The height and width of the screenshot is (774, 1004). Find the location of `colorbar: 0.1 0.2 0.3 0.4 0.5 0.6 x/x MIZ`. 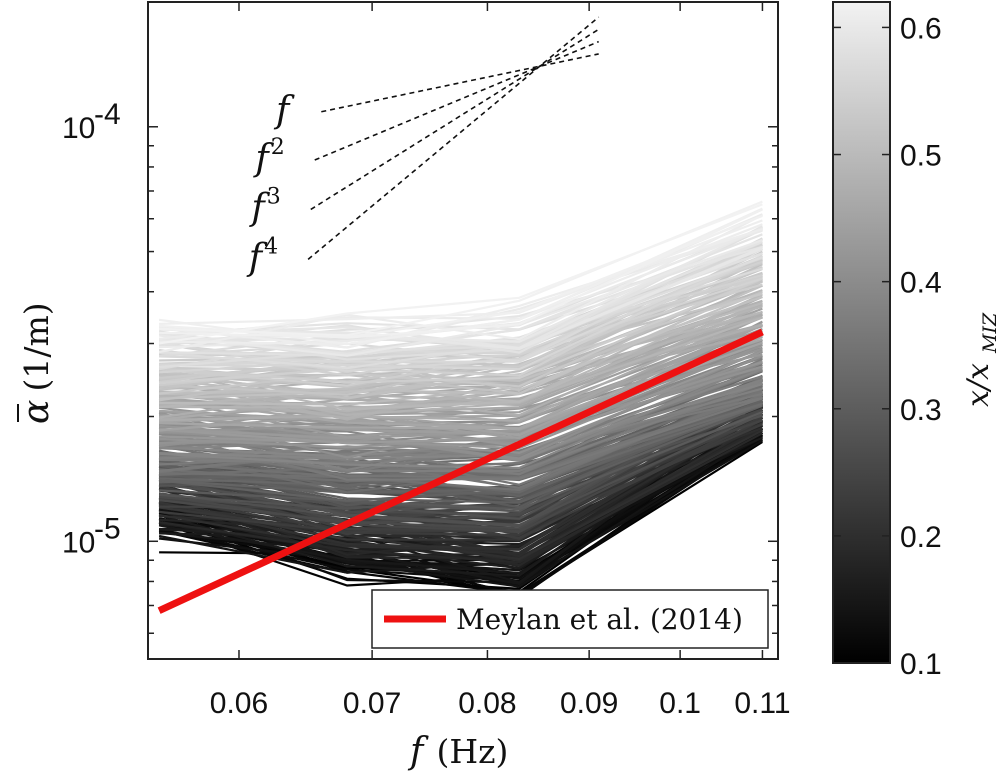

colorbar: 0.1 0.2 0.3 0.4 0.5 0.6 x/x MIZ is located at coordinates (916, 341).